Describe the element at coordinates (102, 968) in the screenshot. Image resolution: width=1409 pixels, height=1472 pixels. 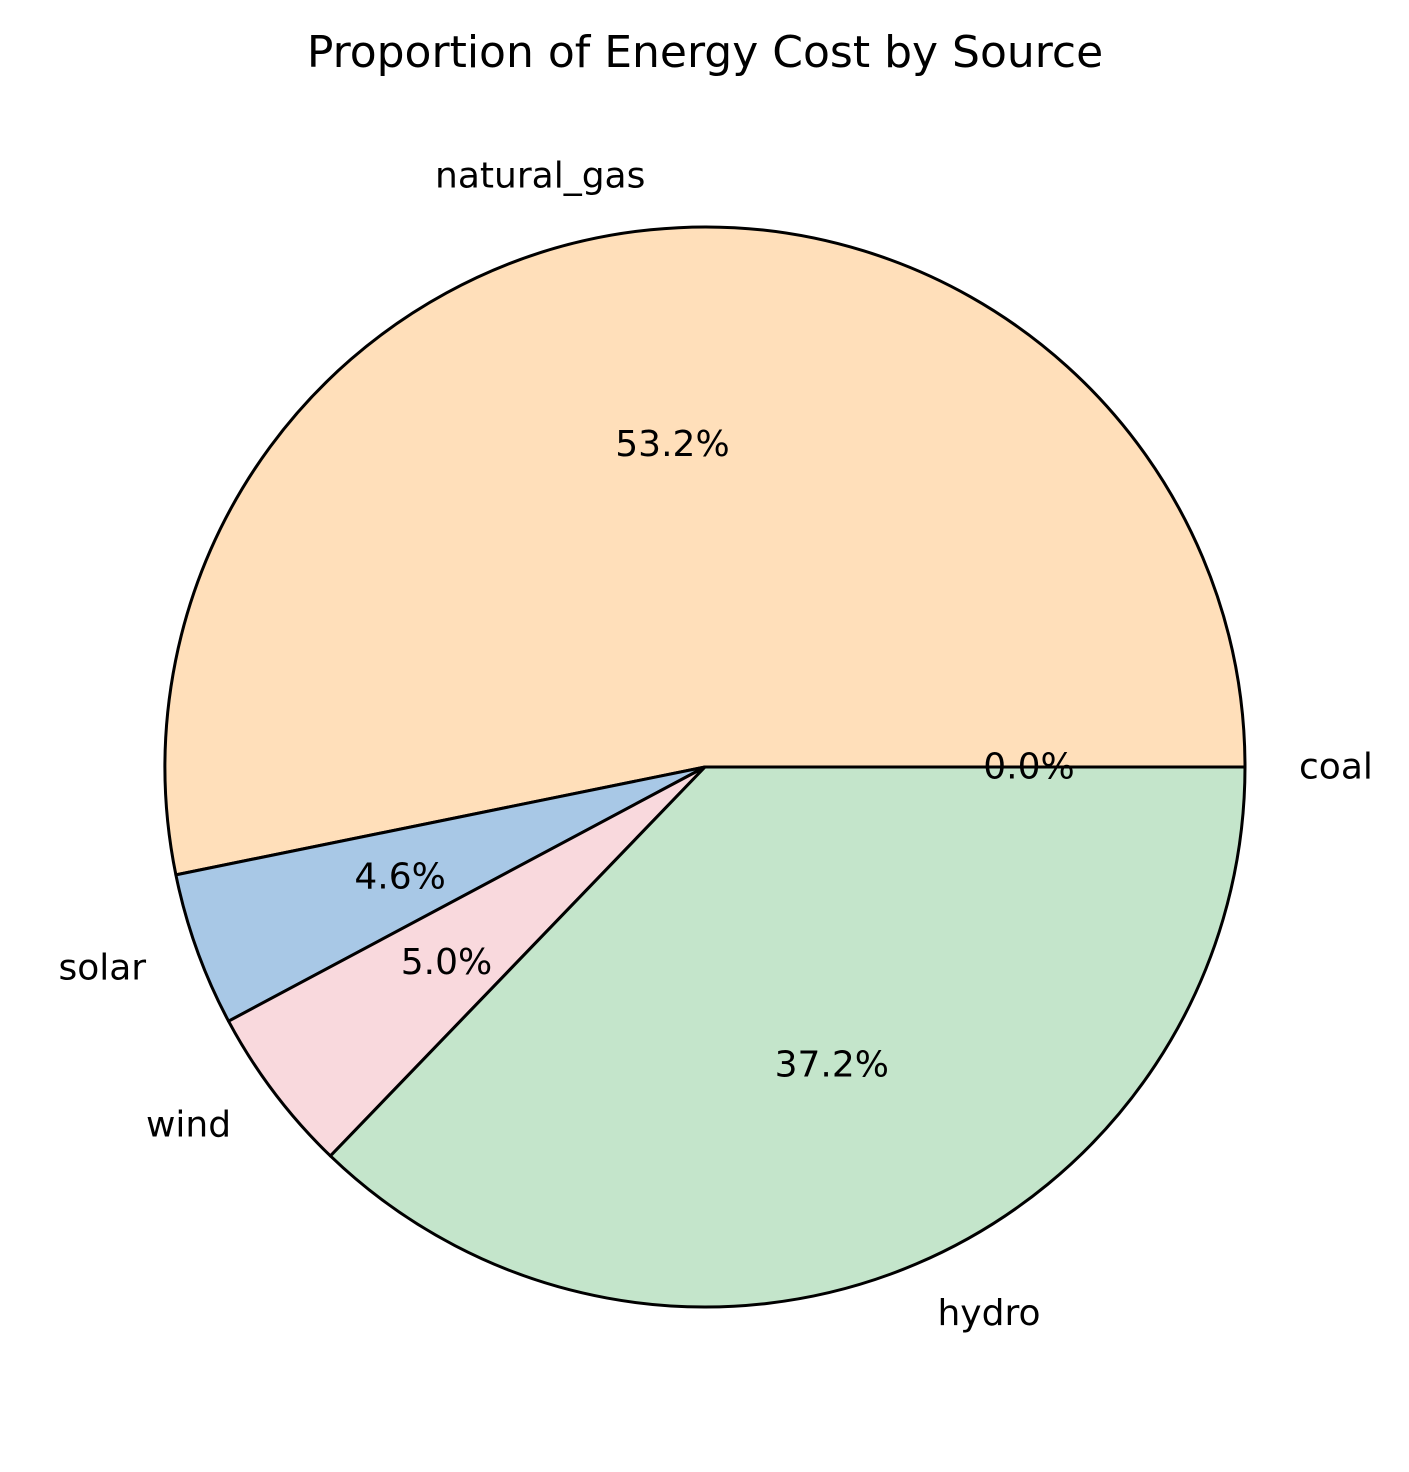
I see `slice-label-solar: solar` at that location.